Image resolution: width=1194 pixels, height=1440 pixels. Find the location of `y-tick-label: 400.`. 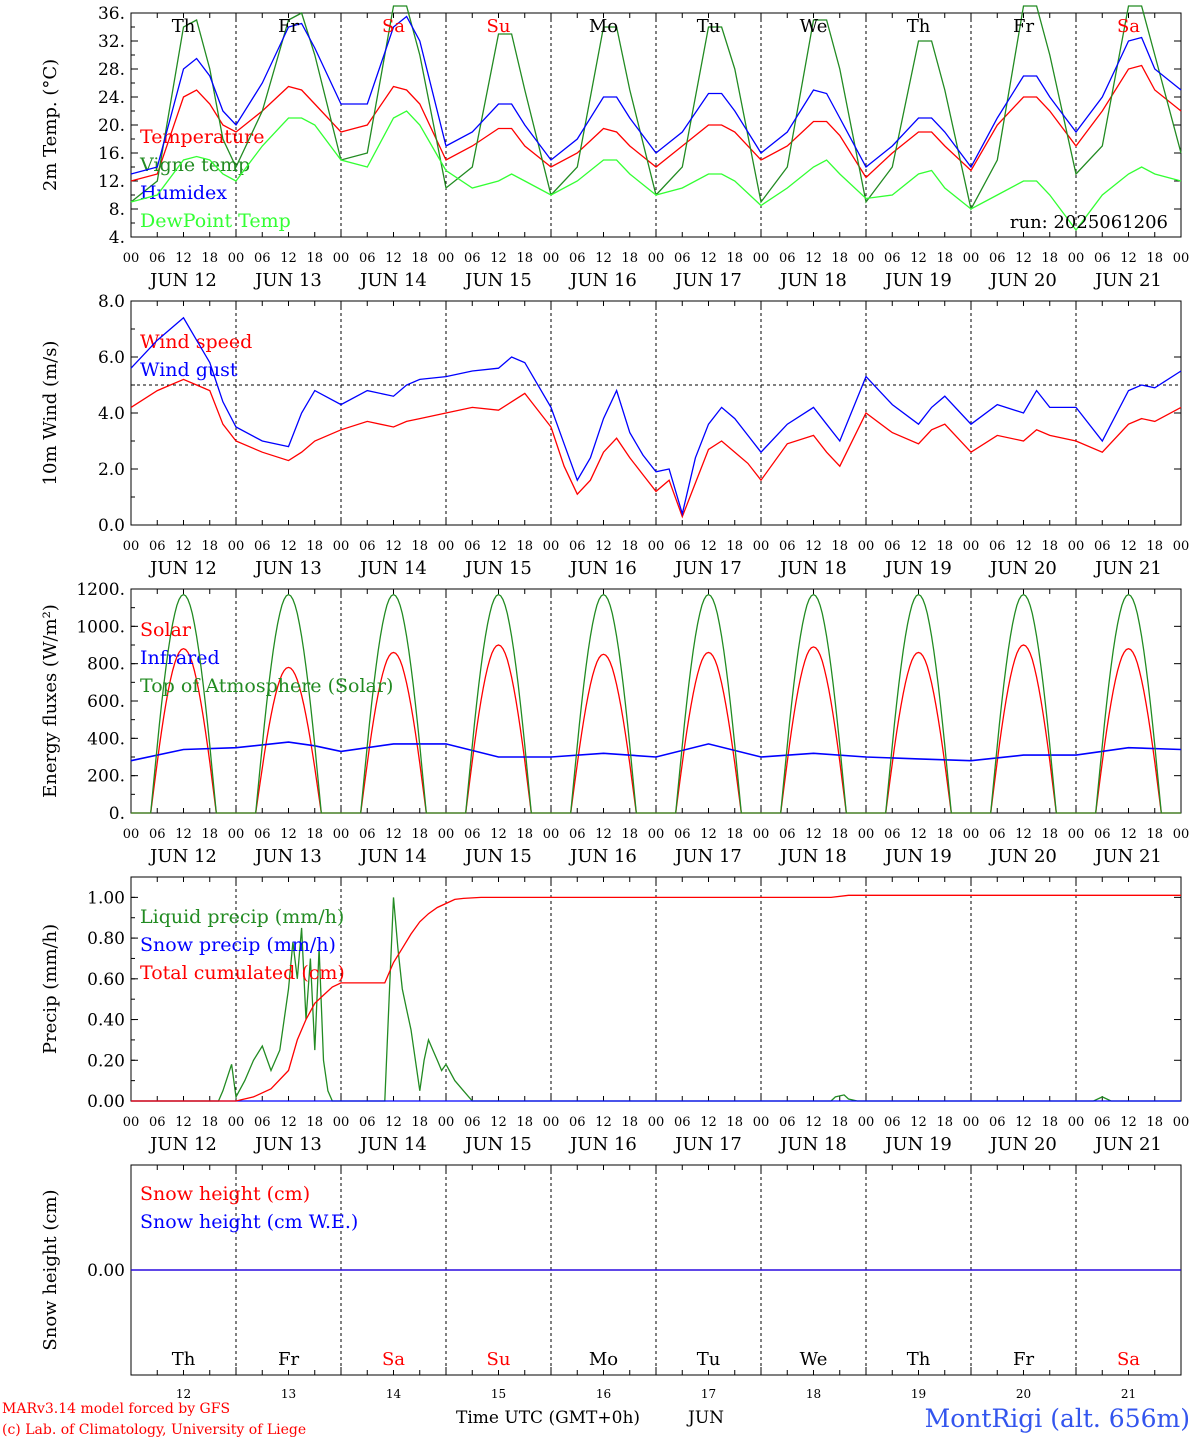

y-tick-label: 400. is located at coordinates (106, 739).